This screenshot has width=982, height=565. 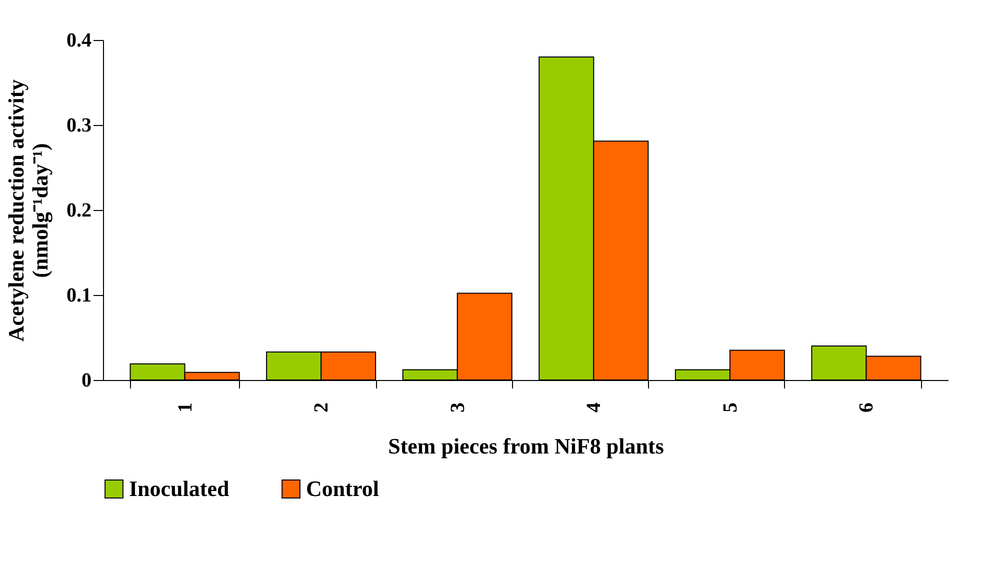 I want to click on x-axis-title: Stem pieces from NiF8 plants, so click(x=526, y=446).